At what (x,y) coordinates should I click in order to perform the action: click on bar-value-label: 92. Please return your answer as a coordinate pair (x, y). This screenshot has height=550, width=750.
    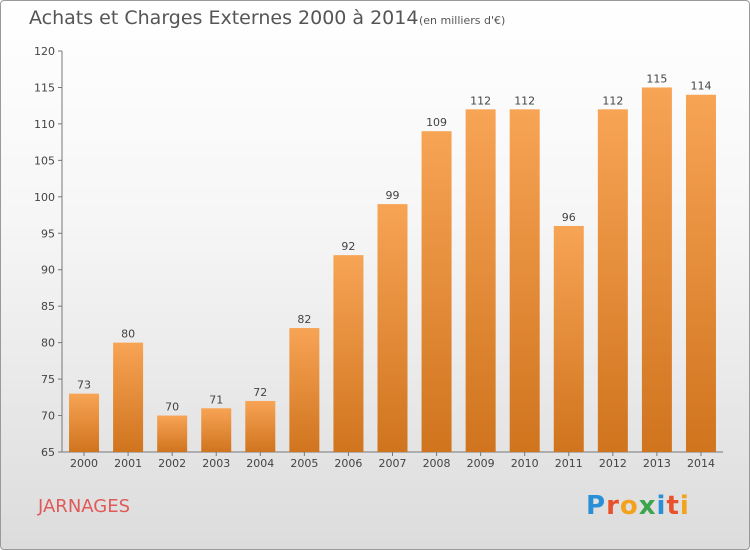
    Looking at the image, I should click on (348, 246).